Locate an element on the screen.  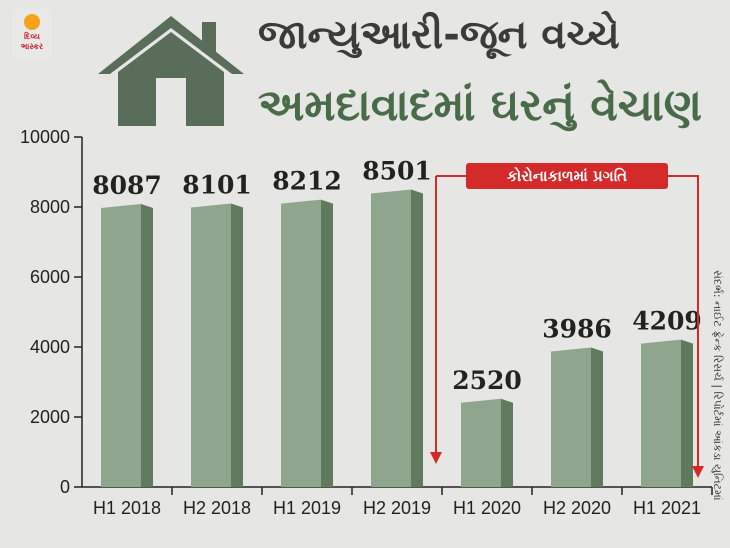
bar-value-label: 2520 is located at coordinates (487, 380).